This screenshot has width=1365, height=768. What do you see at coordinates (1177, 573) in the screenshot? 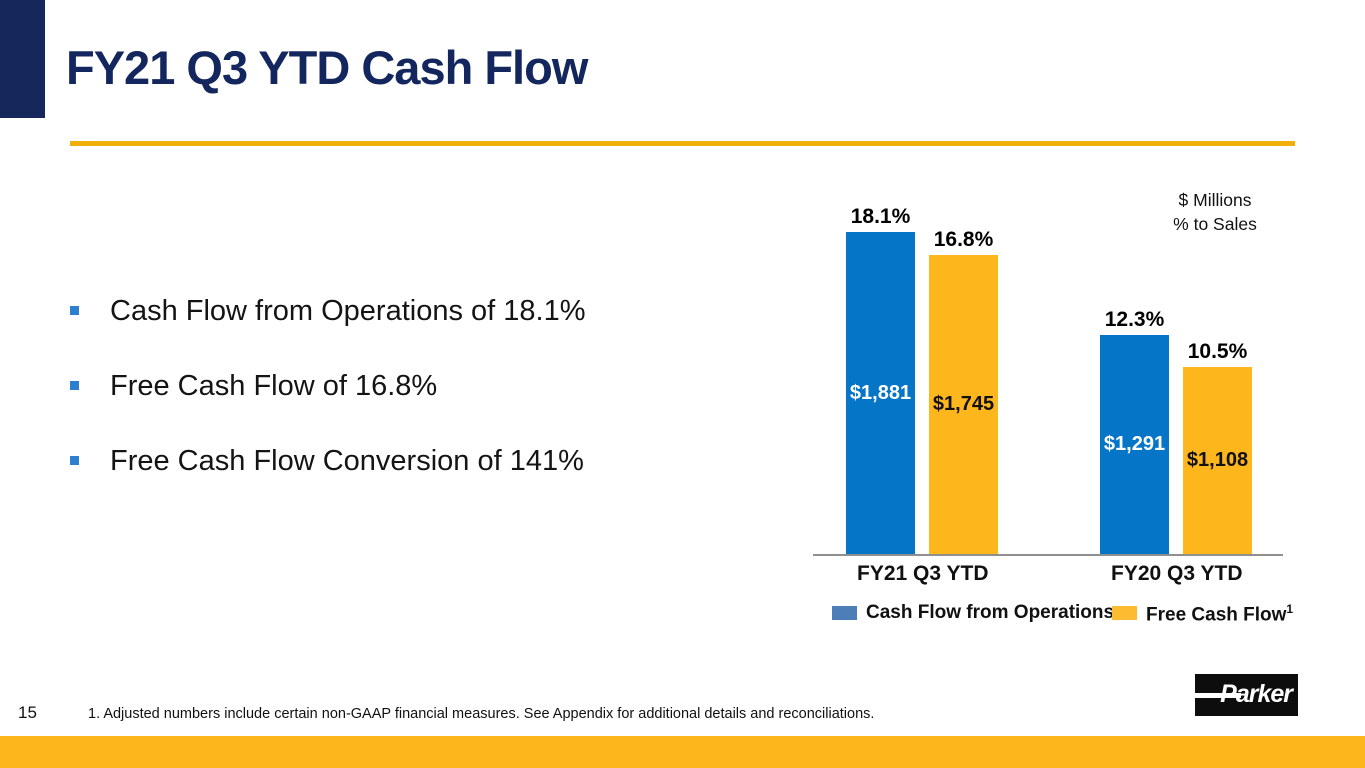
I see `category-label-fy20: FY20 Q3 YTD` at bounding box center [1177, 573].